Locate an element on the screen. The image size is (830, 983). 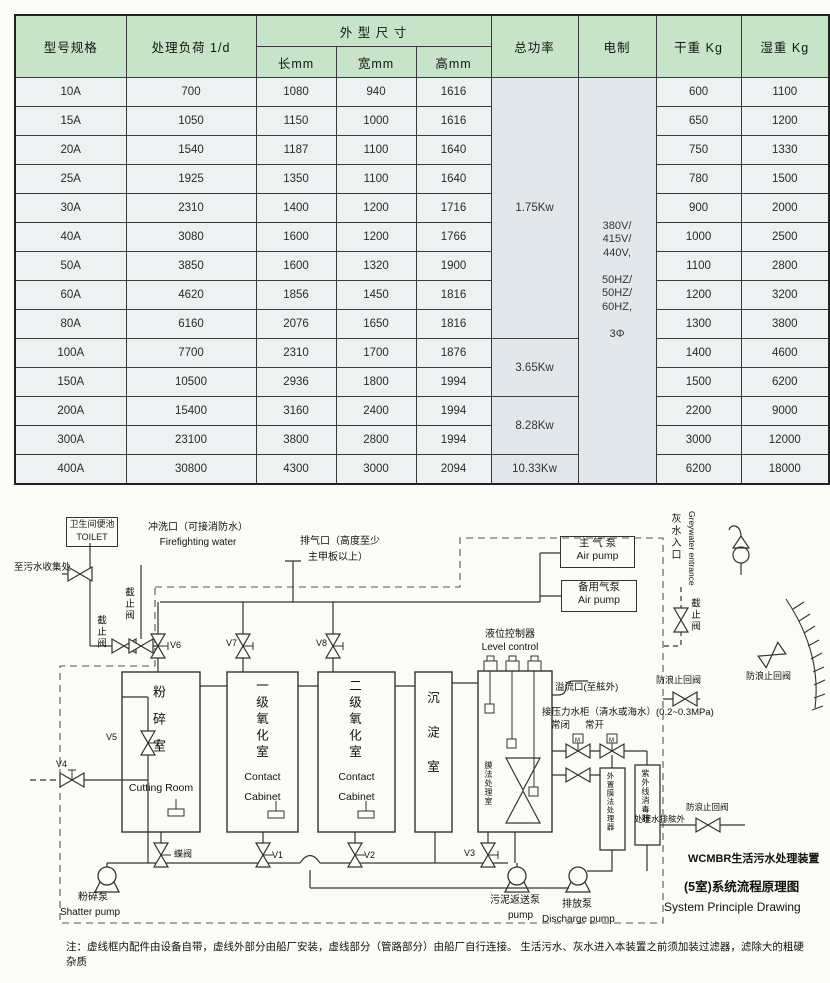
tank-diffusers is located at coordinates (271, 809).